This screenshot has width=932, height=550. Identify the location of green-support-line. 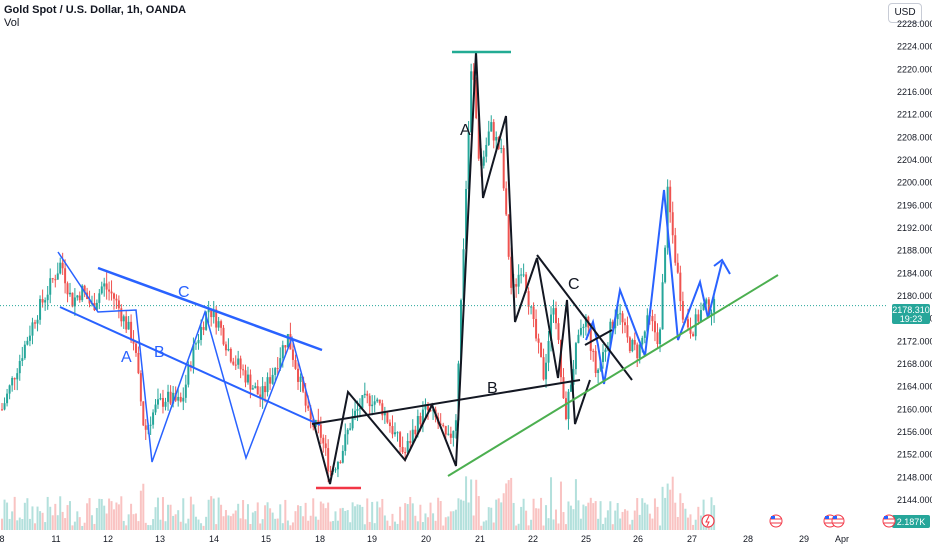
(613, 375).